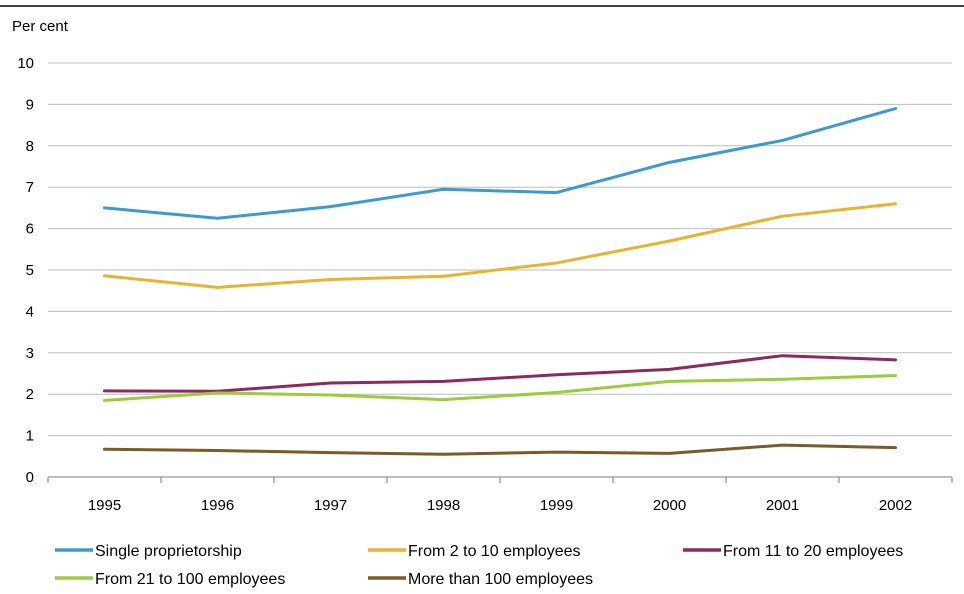 The image size is (964, 594). I want to click on series-line-from-11-to-20-employees, so click(500, 373).